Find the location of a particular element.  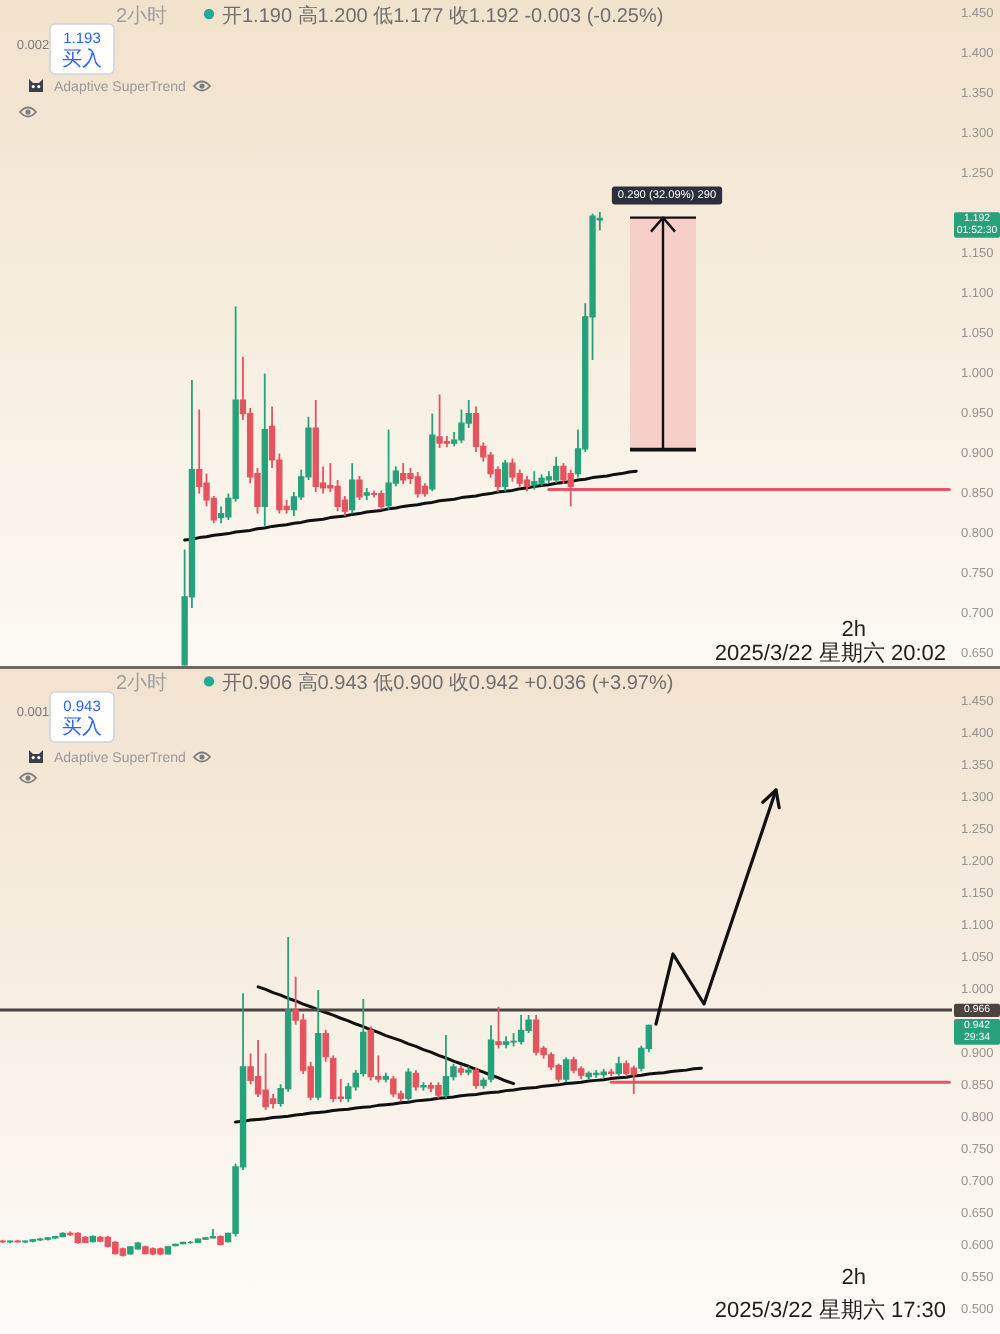

line-series is located at coordinates (410, 505).